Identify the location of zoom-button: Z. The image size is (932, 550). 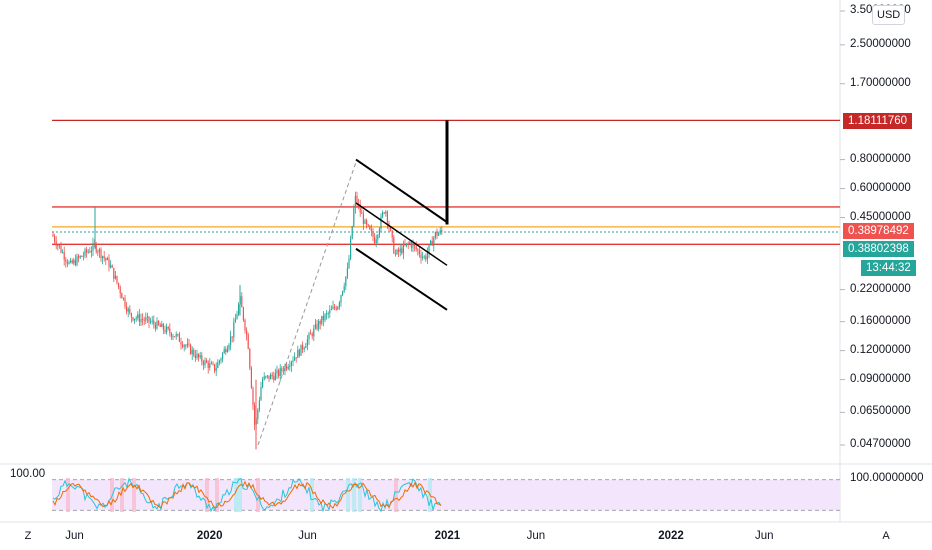
(28, 536).